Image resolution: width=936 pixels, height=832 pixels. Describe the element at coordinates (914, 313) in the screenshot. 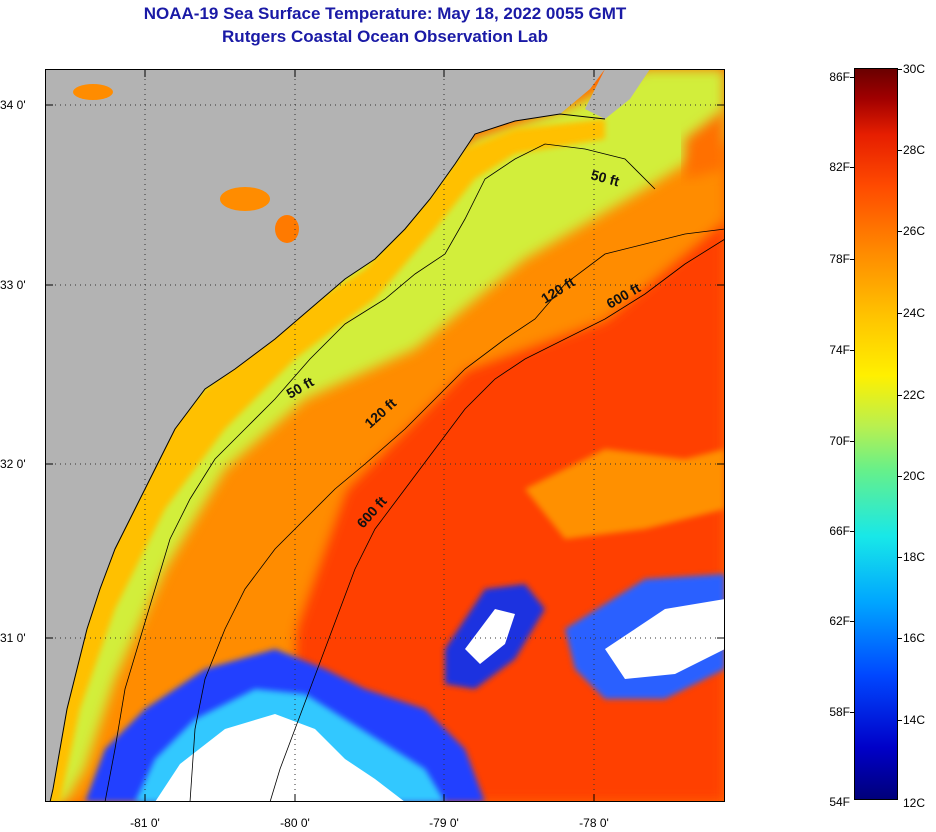

I see `colorbar-celsius-label: 24C` at that location.